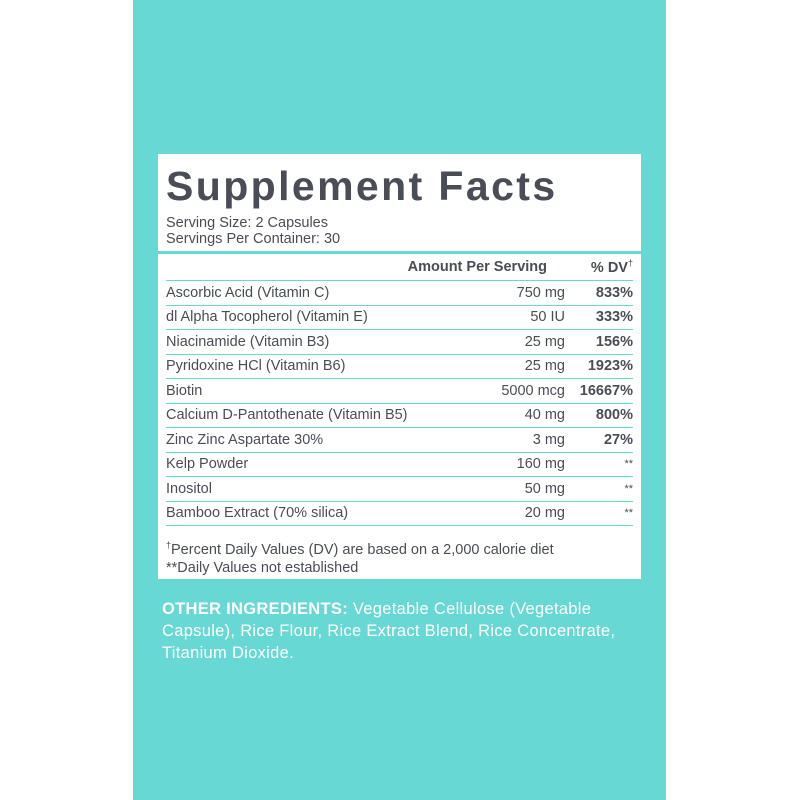 The width and height of the screenshot is (800, 800). Describe the element at coordinates (207, 464) in the screenshot. I see `nutrient-name: Kelp Powder` at that location.